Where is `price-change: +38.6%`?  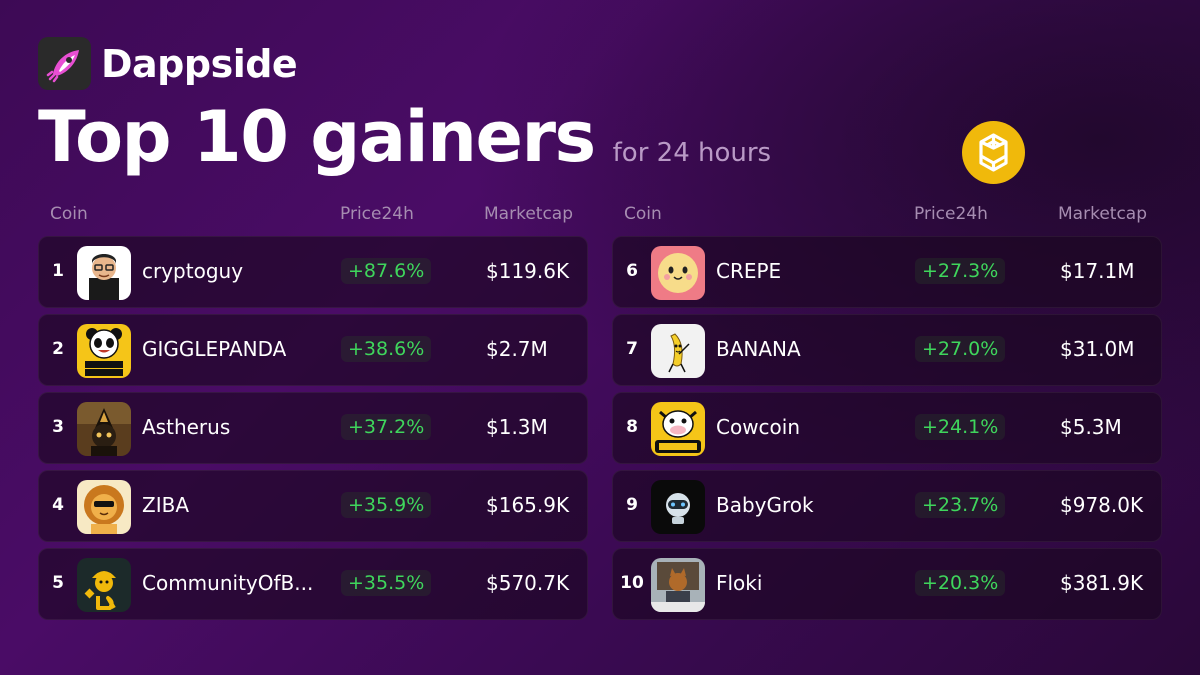
price-change: +38.6% is located at coordinates (386, 349).